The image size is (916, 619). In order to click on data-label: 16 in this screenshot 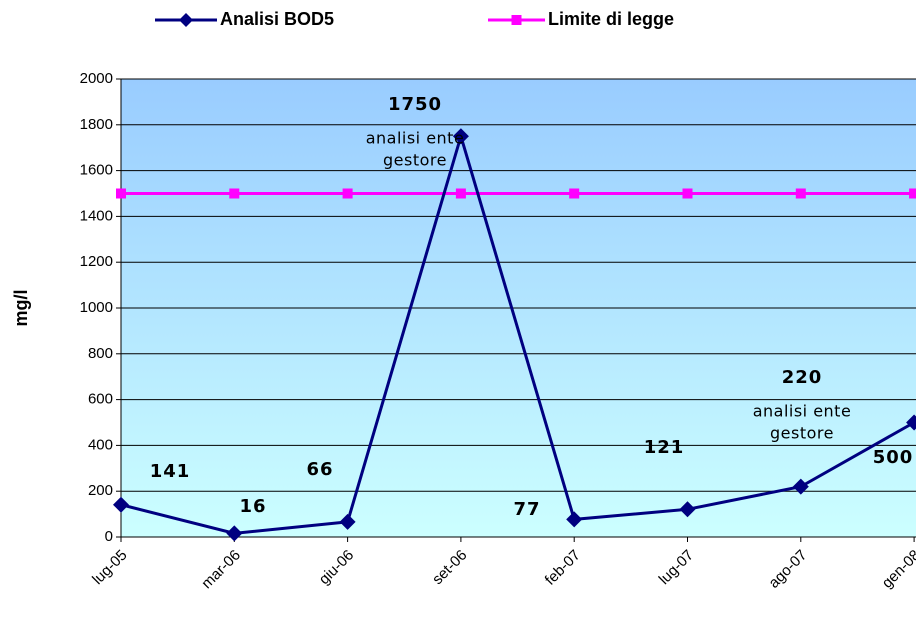, I will do `click(252, 506)`.